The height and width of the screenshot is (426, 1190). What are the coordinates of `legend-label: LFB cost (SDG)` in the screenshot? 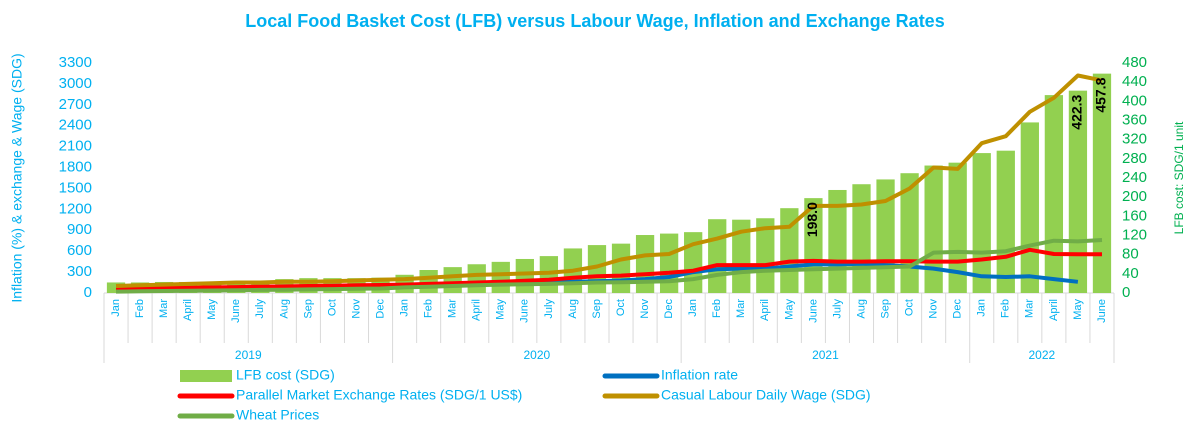 It's located at (285, 375).